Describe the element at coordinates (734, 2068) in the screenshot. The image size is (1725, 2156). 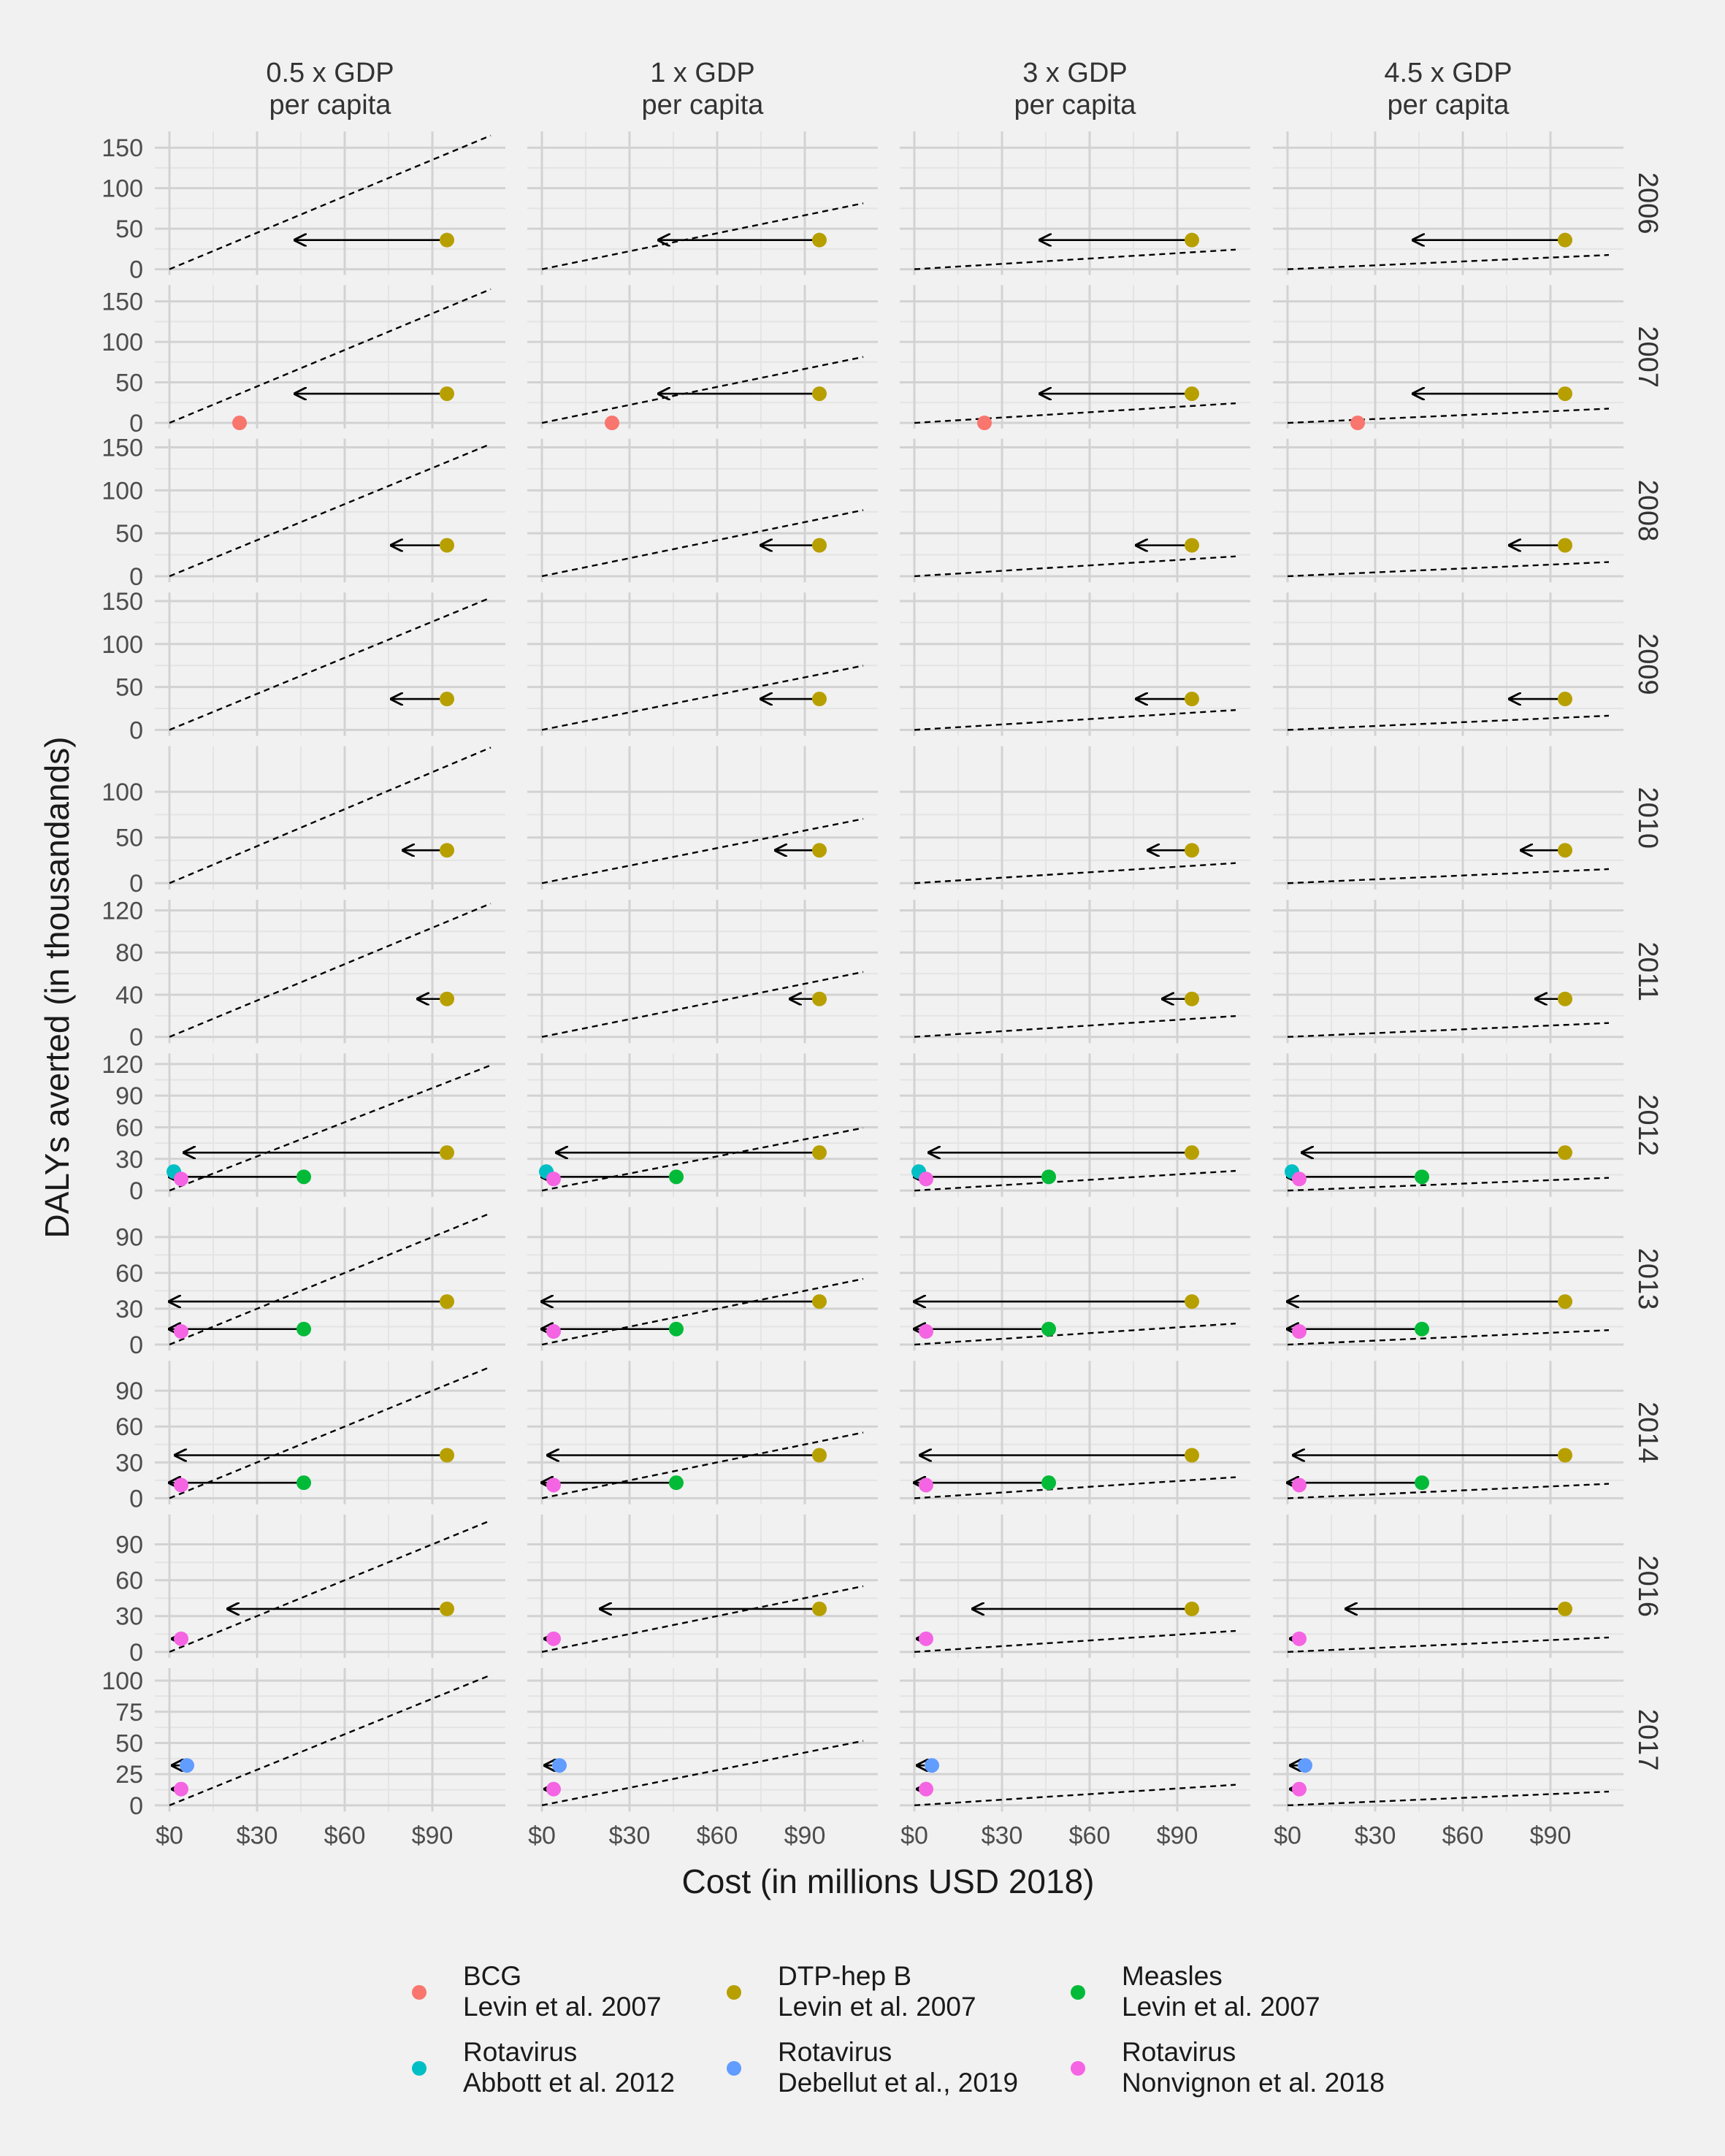
I see `legend-swatch` at that location.